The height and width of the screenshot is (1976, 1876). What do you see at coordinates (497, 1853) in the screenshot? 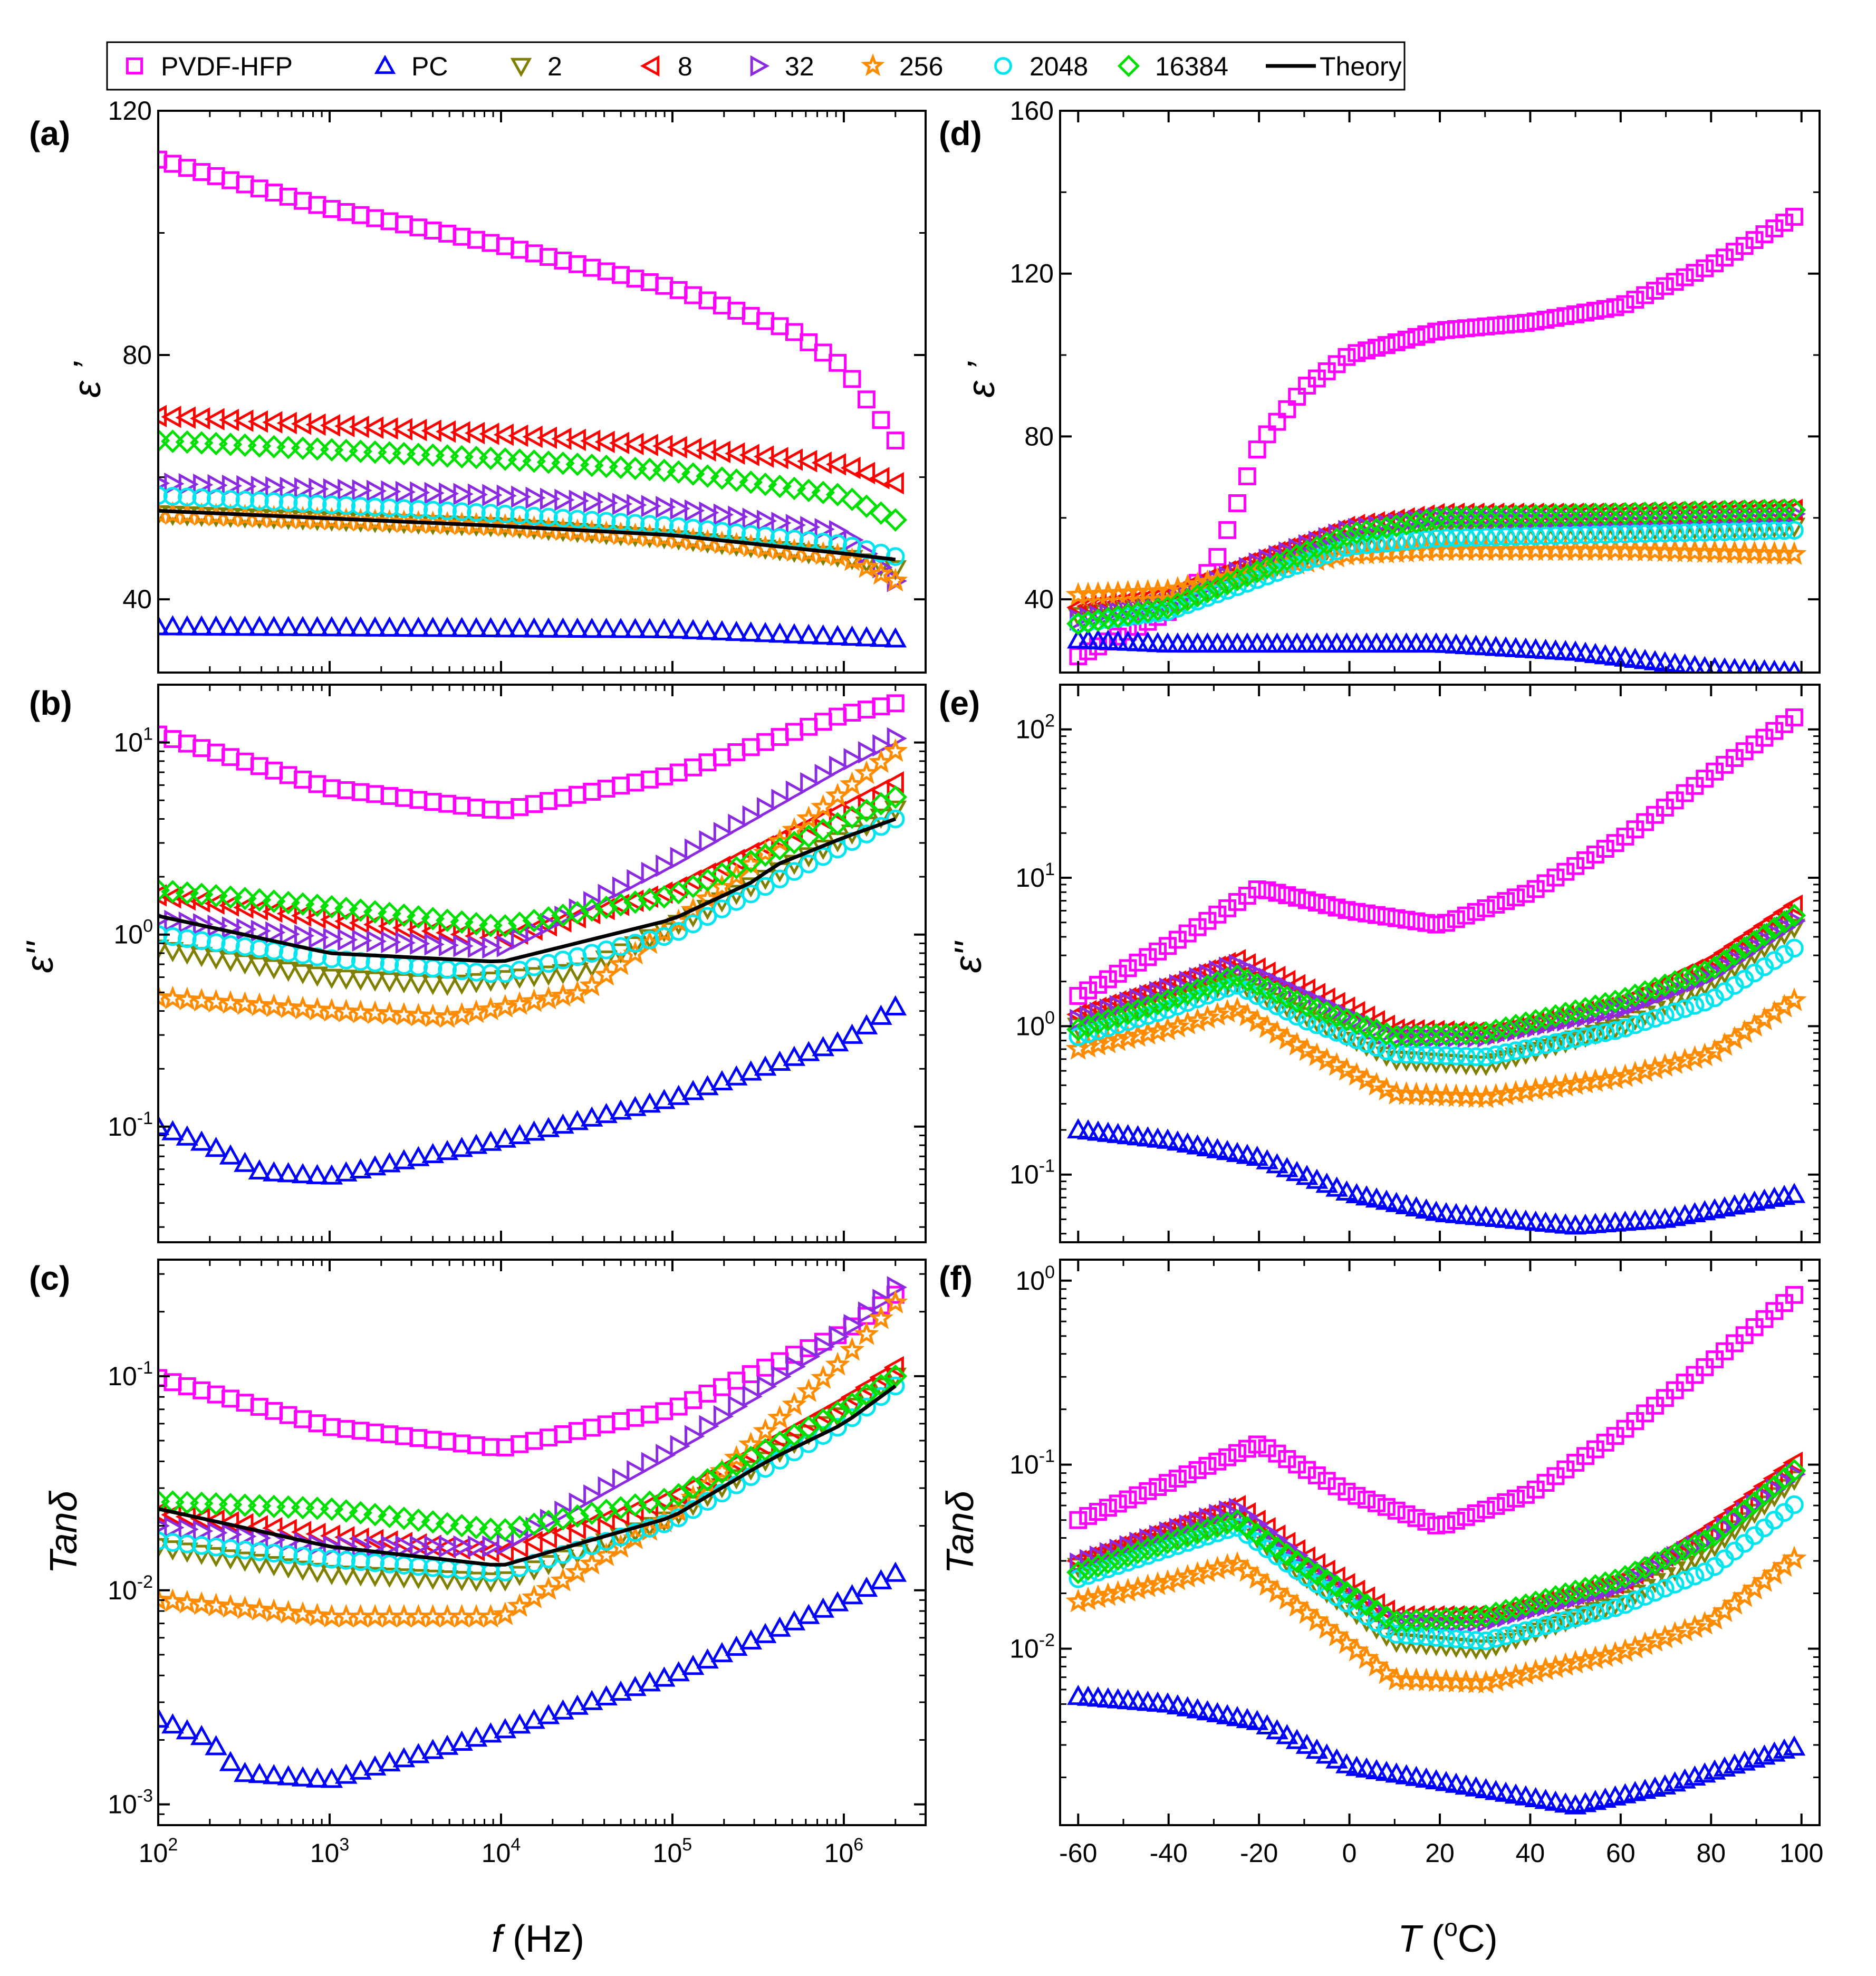
I see `tick-base: 10` at bounding box center [497, 1853].